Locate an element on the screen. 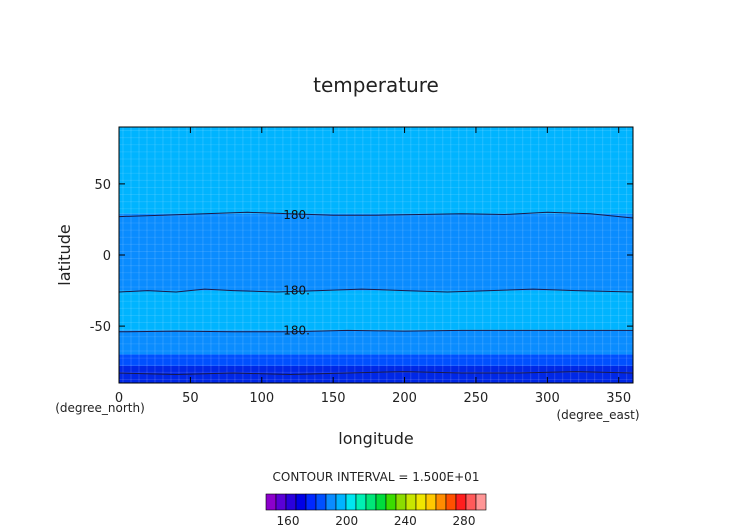  x-tick-label: 300 is located at coordinates (547, 398).